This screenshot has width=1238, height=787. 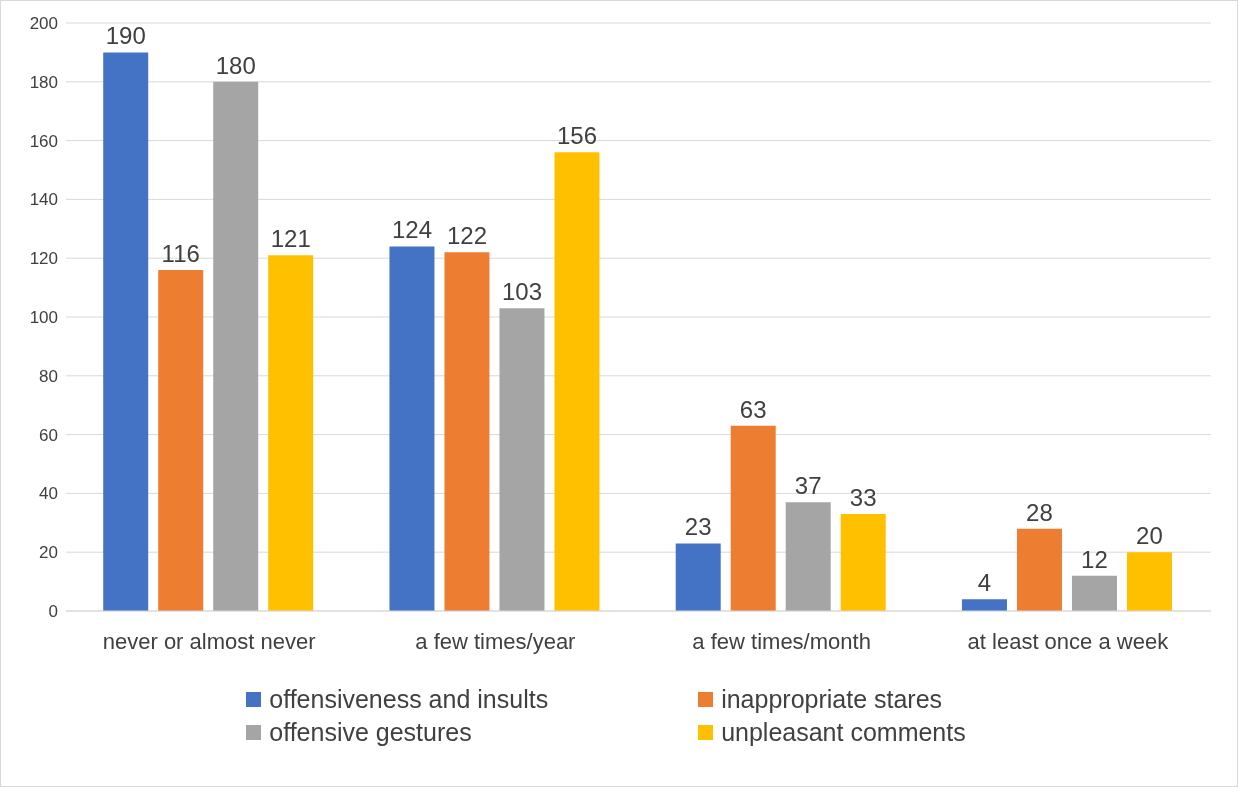 I want to click on y-tick-label: 20, so click(x=48, y=553).